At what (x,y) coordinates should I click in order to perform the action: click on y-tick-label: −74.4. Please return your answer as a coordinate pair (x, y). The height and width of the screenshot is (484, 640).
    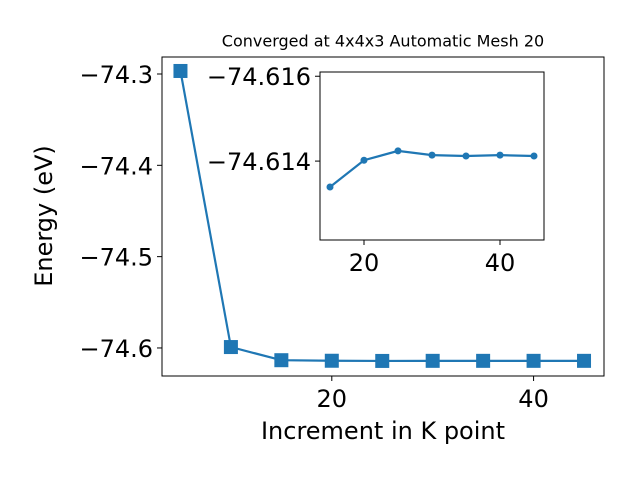
    Looking at the image, I should click on (116, 166).